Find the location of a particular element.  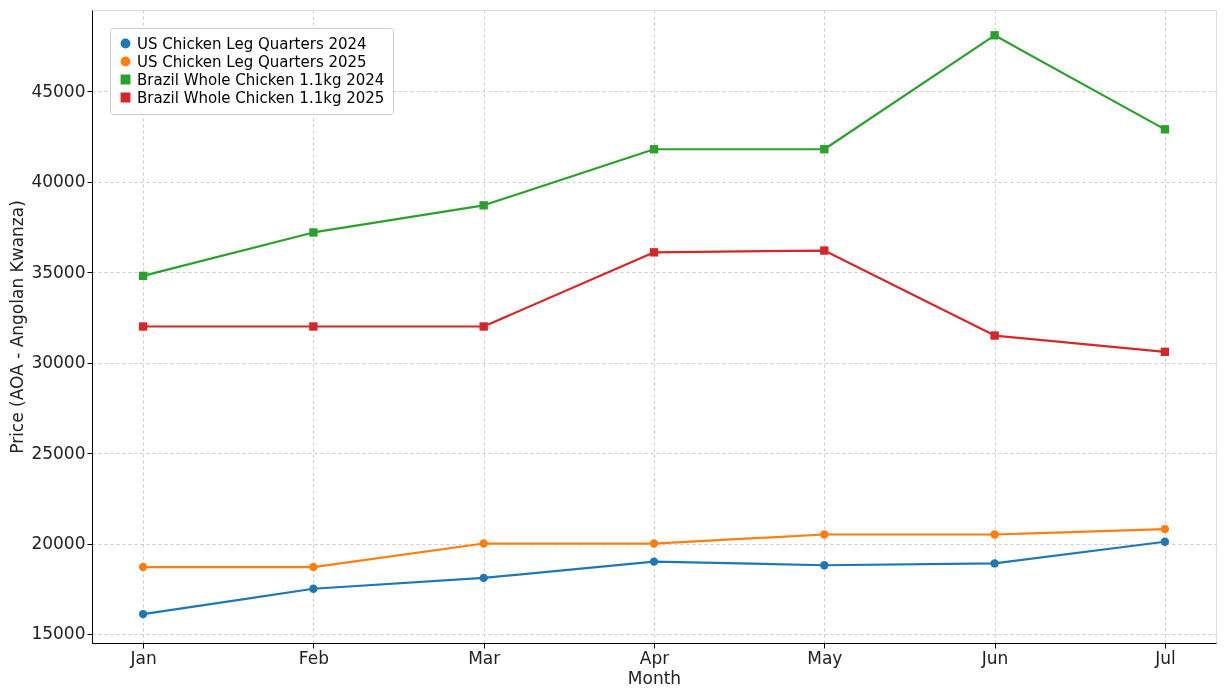

x-tick-label: May is located at coordinates (825, 657).